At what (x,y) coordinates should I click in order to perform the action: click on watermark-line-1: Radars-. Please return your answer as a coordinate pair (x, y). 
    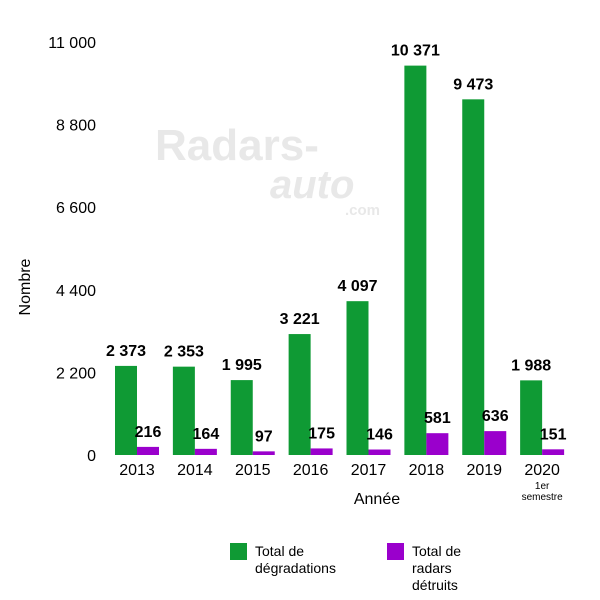
    Looking at the image, I should click on (237, 145).